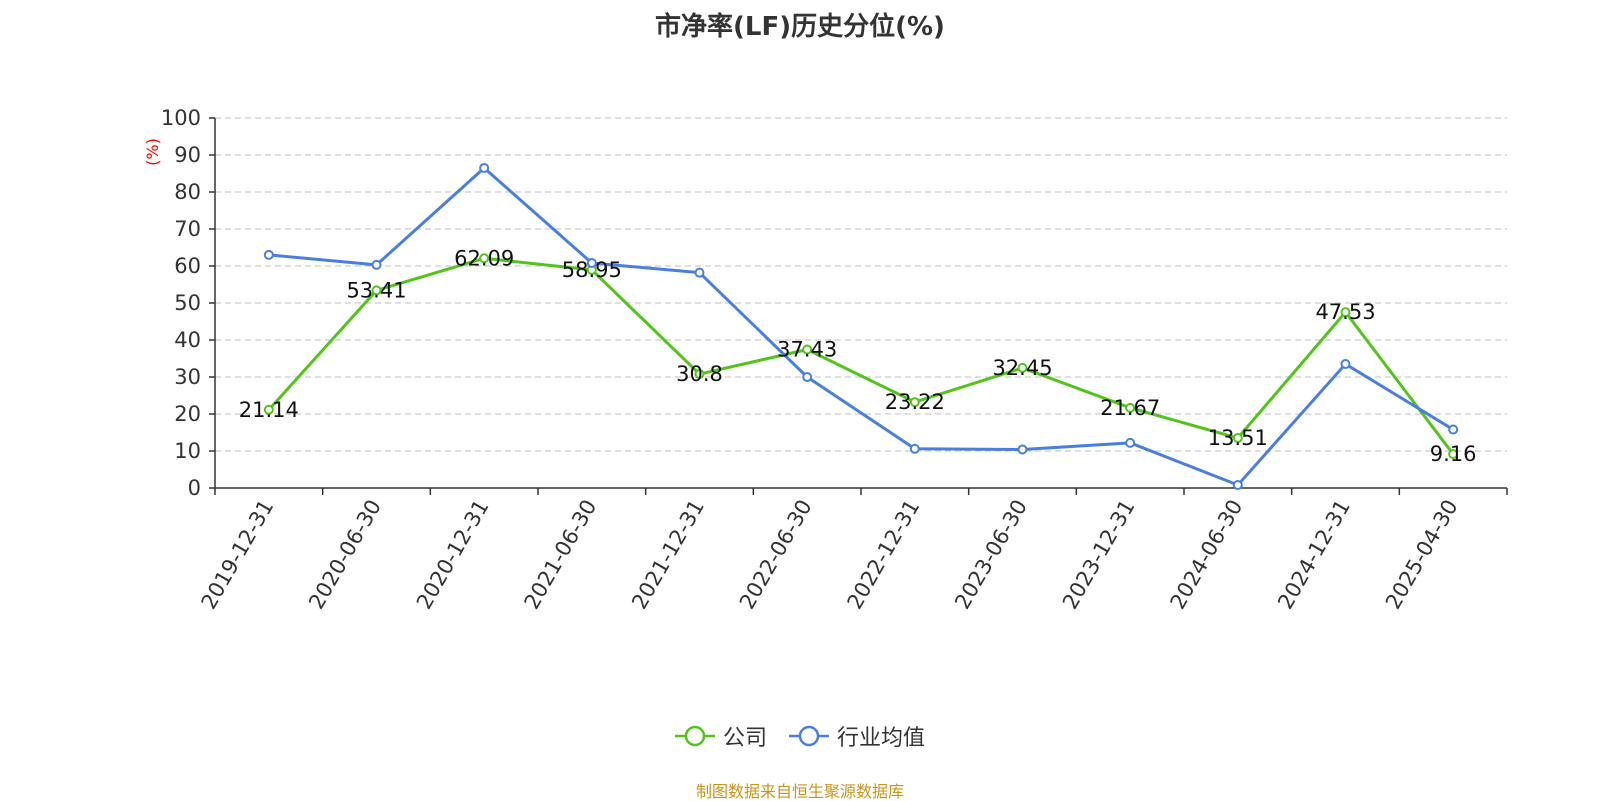 The height and width of the screenshot is (801, 1600). I want to click on data-label: 23.22, so click(915, 402).